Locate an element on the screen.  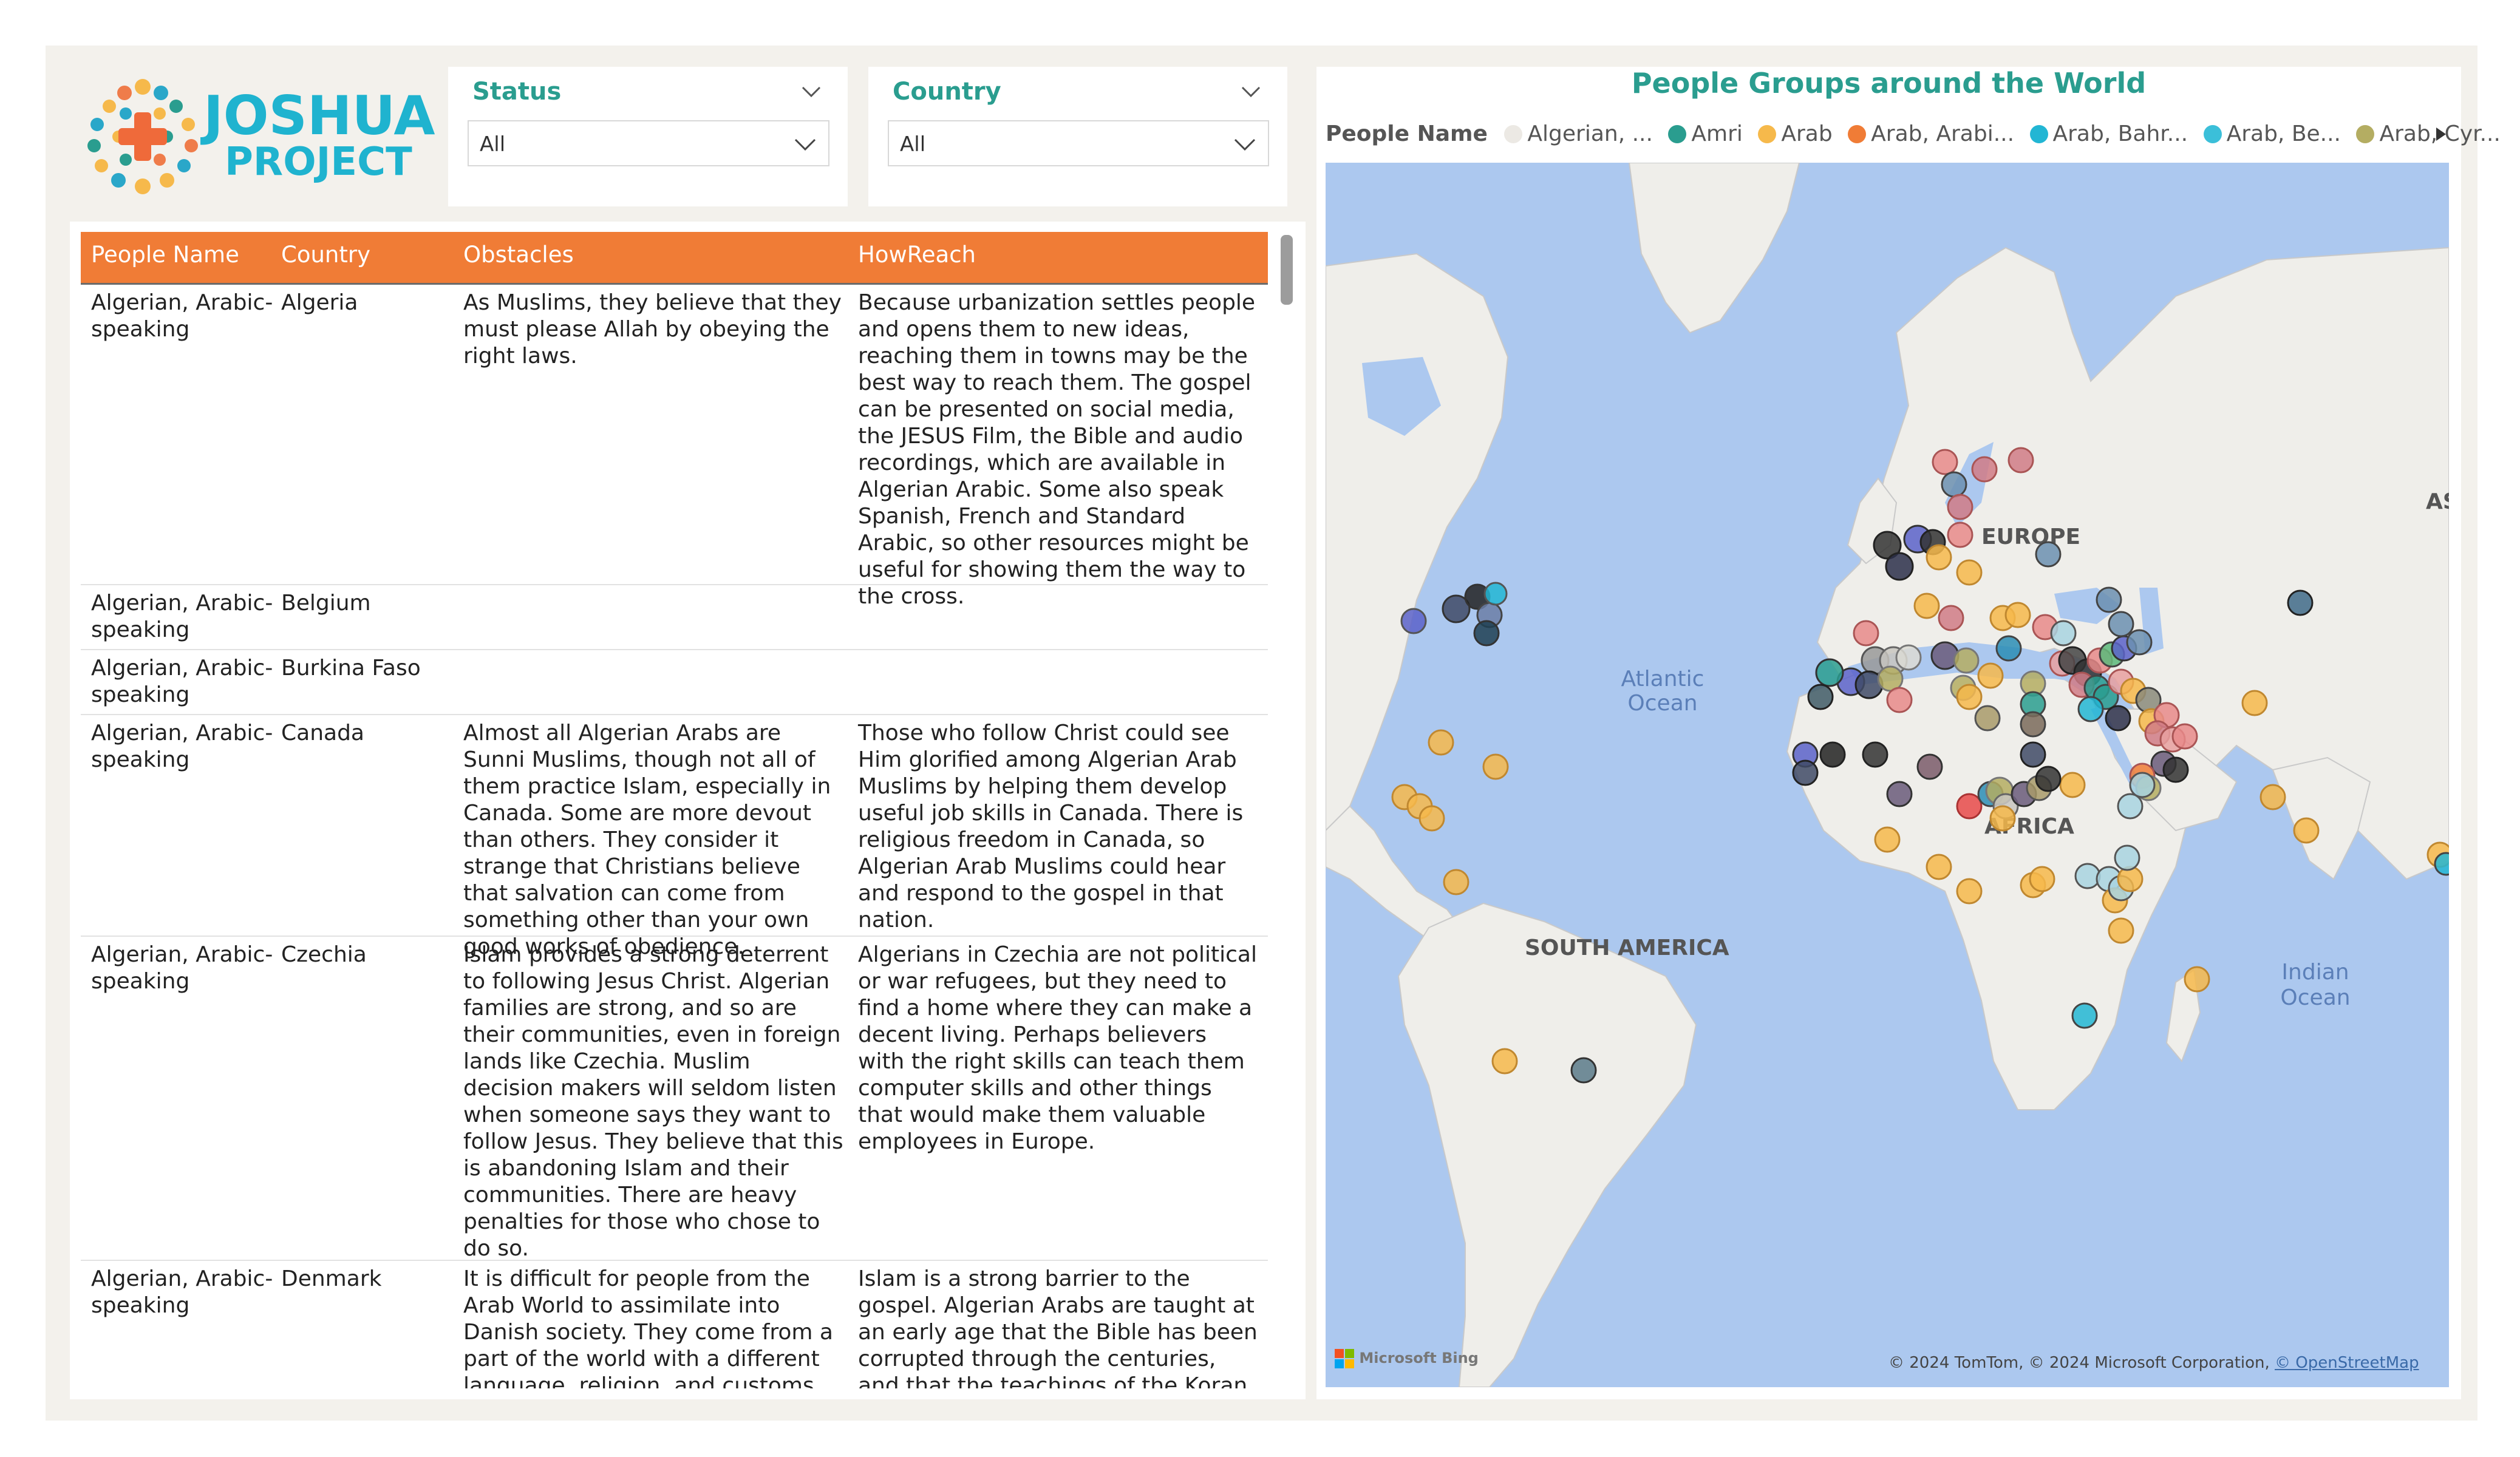
legend-item: Amri is located at coordinates (1705, 133).